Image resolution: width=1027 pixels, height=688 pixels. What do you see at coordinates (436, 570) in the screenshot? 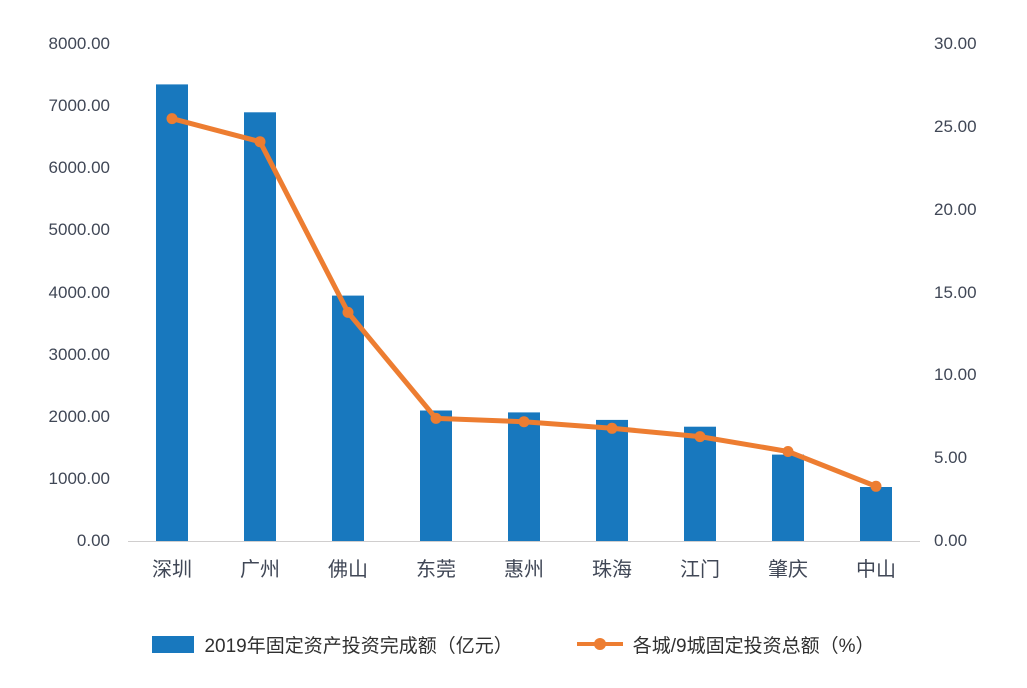
I see `x-category-3: 东莞` at bounding box center [436, 570].